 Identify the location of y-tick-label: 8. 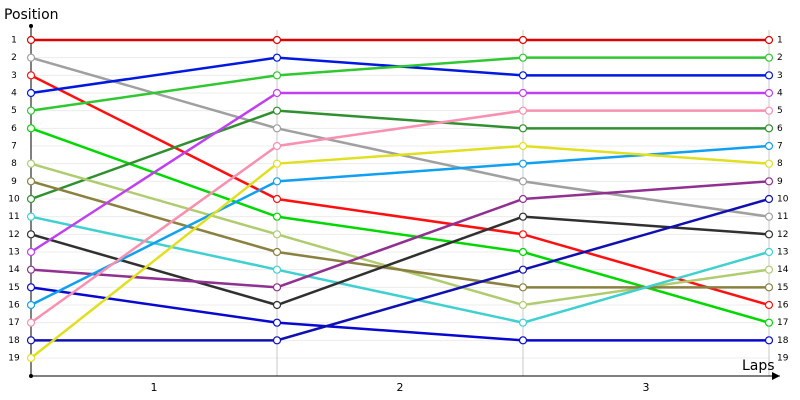
(14, 164).